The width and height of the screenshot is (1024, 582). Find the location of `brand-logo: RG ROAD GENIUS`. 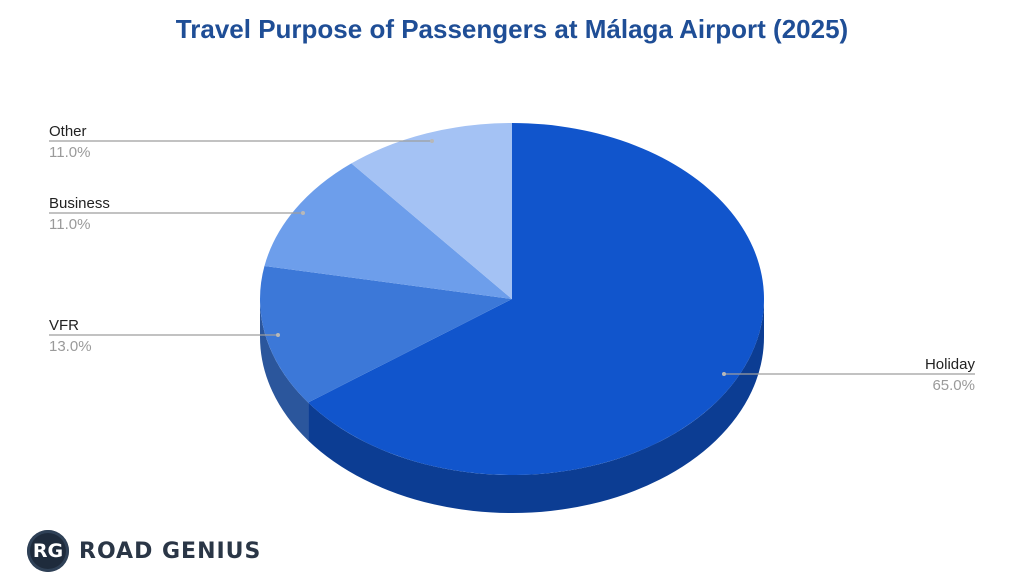

brand-logo: RG ROAD GENIUS is located at coordinates (144, 551).